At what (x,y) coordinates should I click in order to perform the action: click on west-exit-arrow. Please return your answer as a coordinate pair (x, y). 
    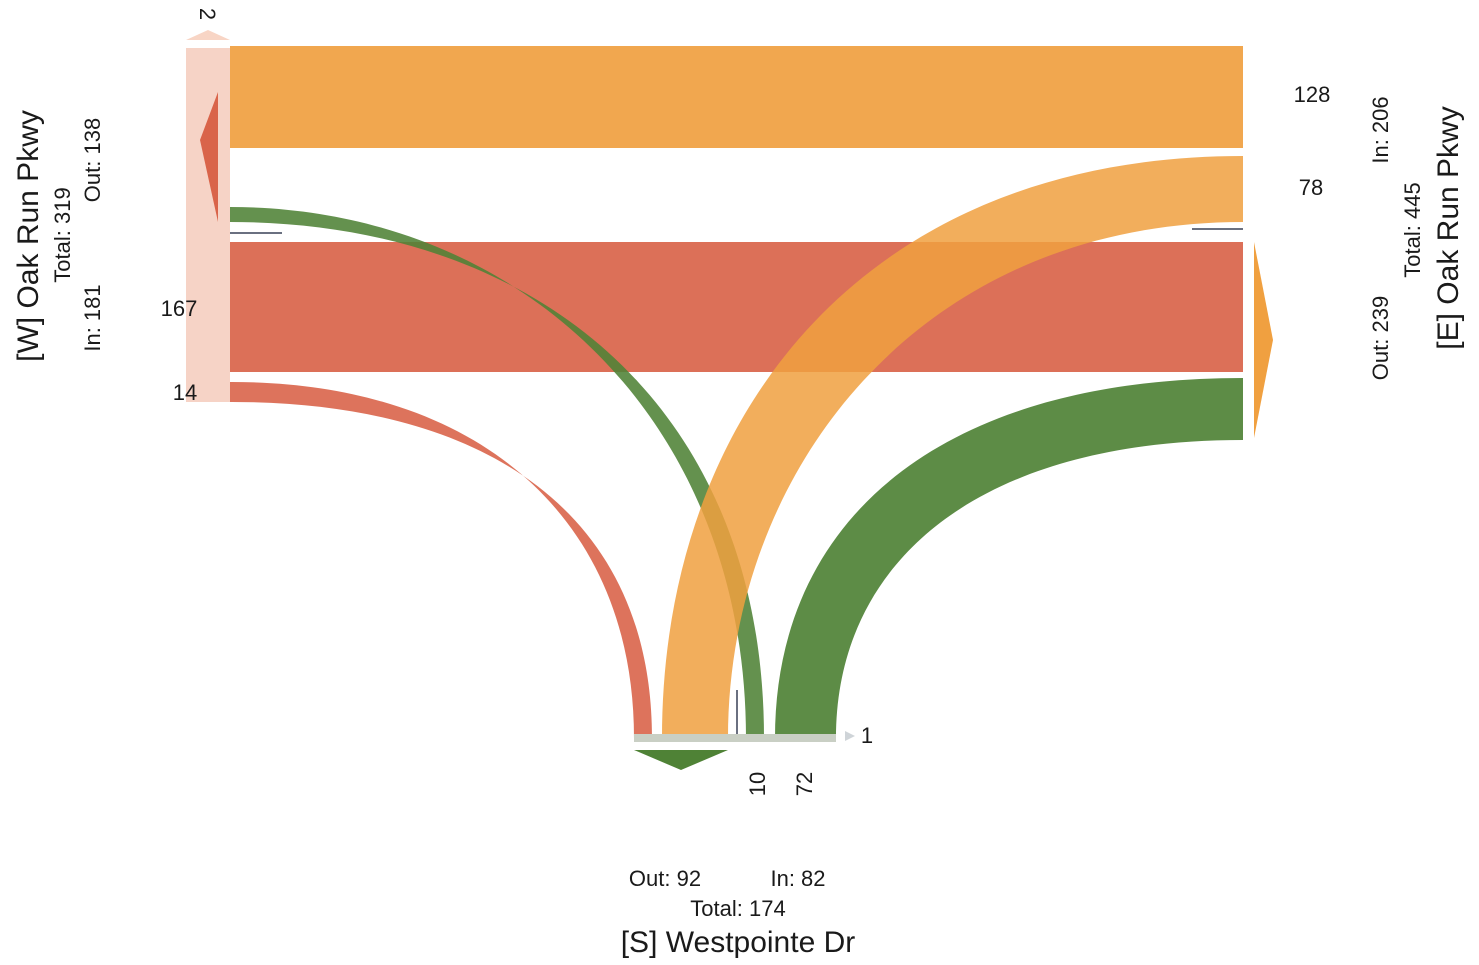
    Looking at the image, I should click on (209, 157).